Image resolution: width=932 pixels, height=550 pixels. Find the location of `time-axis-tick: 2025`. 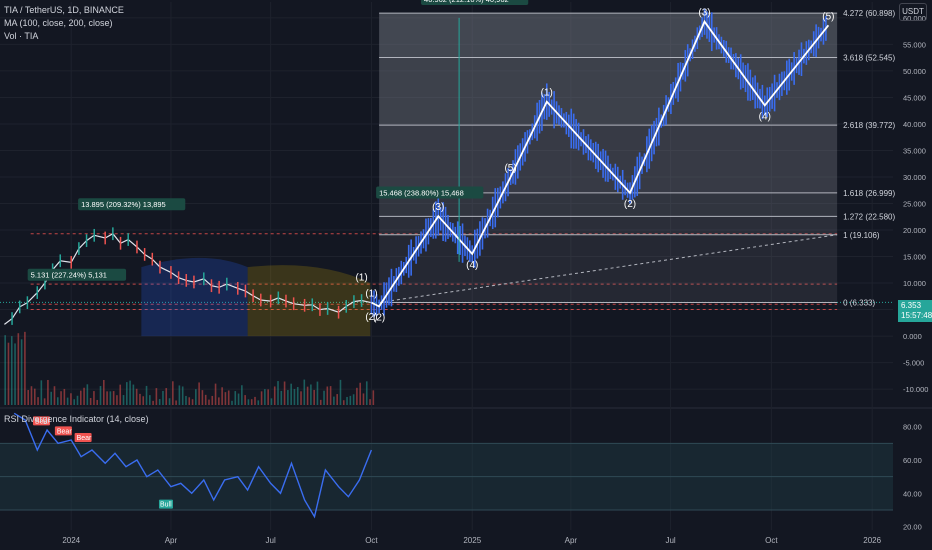

time-axis-tick: 2025 is located at coordinates (472, 540).